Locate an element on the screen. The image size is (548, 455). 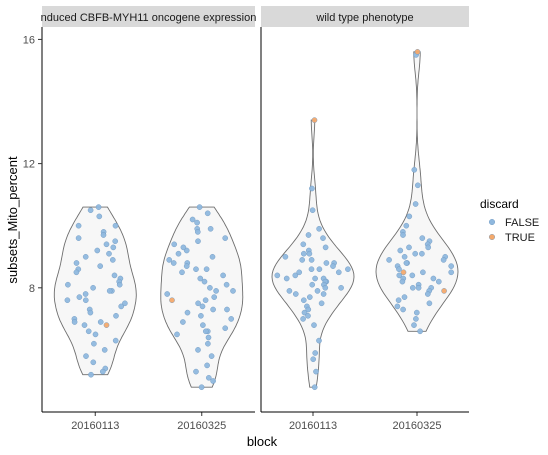
x-axis-title: block is located at coordinates (262, 441).